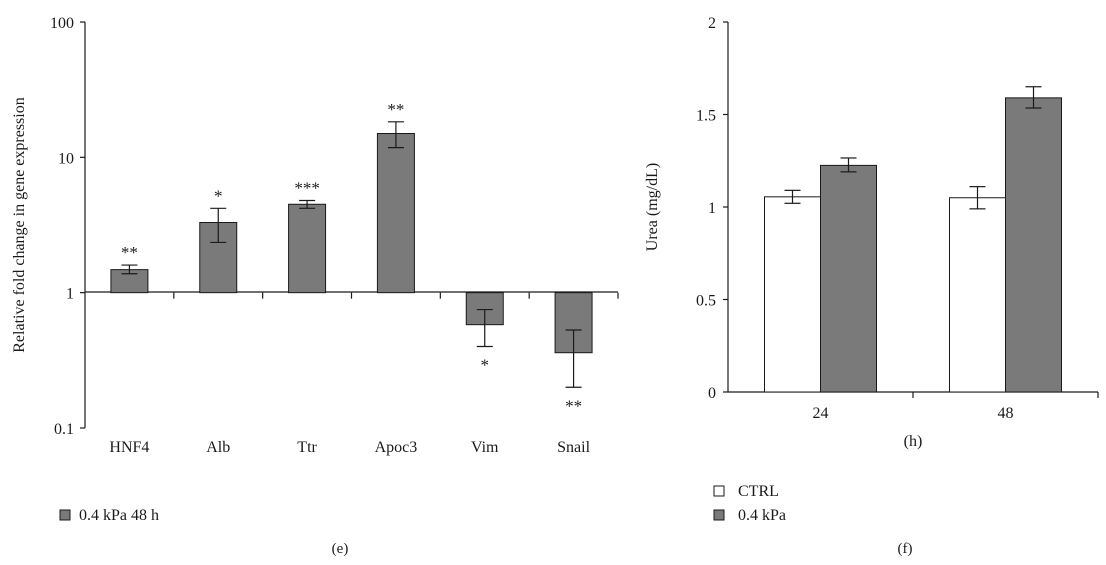  What do you see at coordinates (66, 158) in the screenshot?
I see `panel-e-y-tick-label: 10` at bounding box center [66, 158].